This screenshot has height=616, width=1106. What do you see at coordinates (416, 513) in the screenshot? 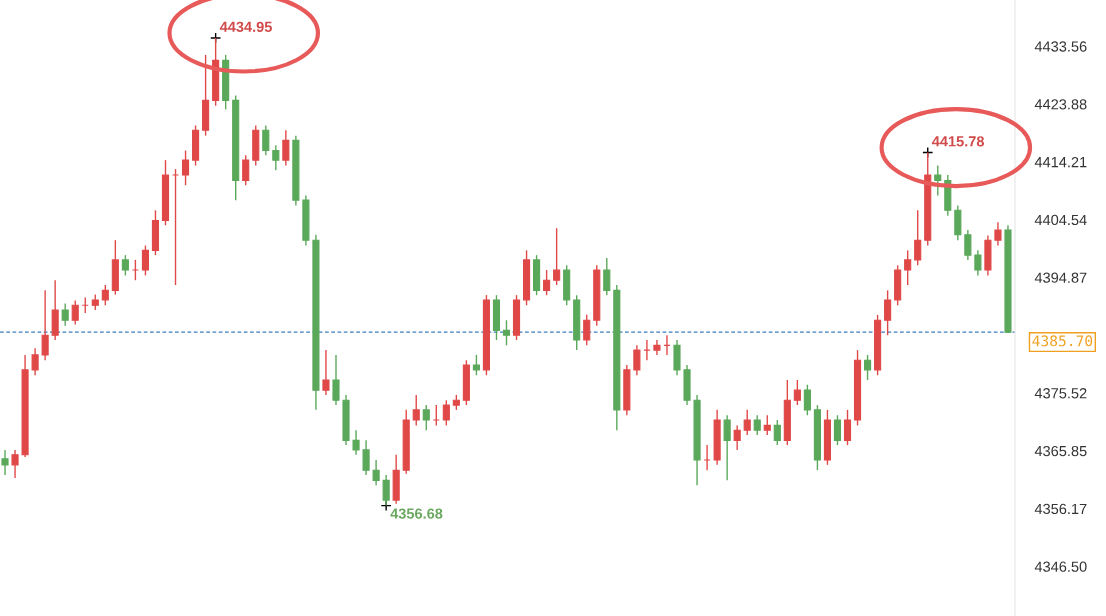
I see `annotation: 4356.68` at bounding box center [416, 513].